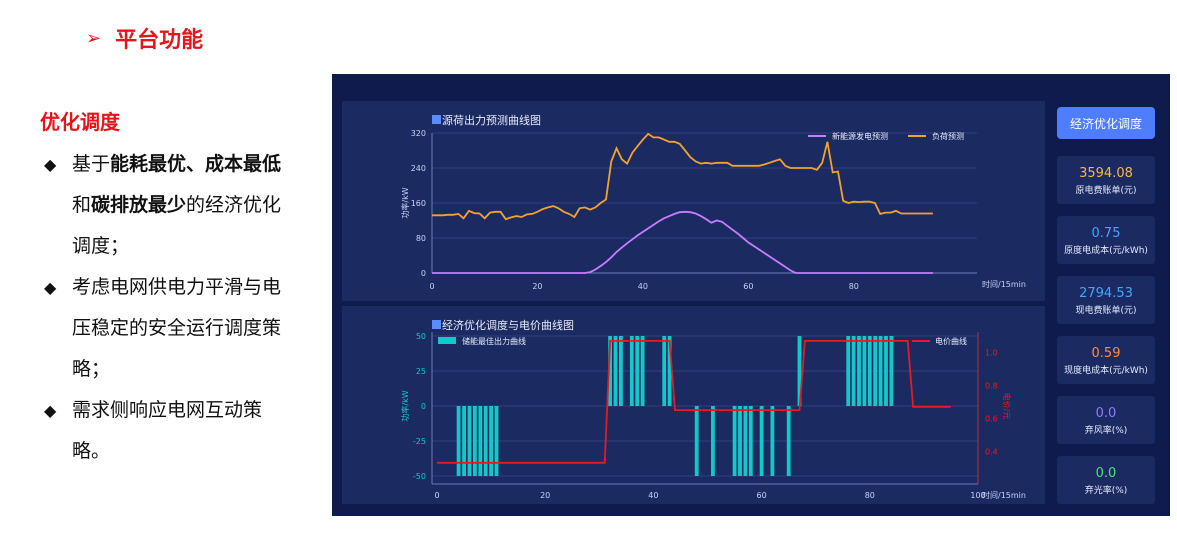 This screenshot has width=1177, height=555. I want to click on metric-value: 3594.08, so click(1106, 173).